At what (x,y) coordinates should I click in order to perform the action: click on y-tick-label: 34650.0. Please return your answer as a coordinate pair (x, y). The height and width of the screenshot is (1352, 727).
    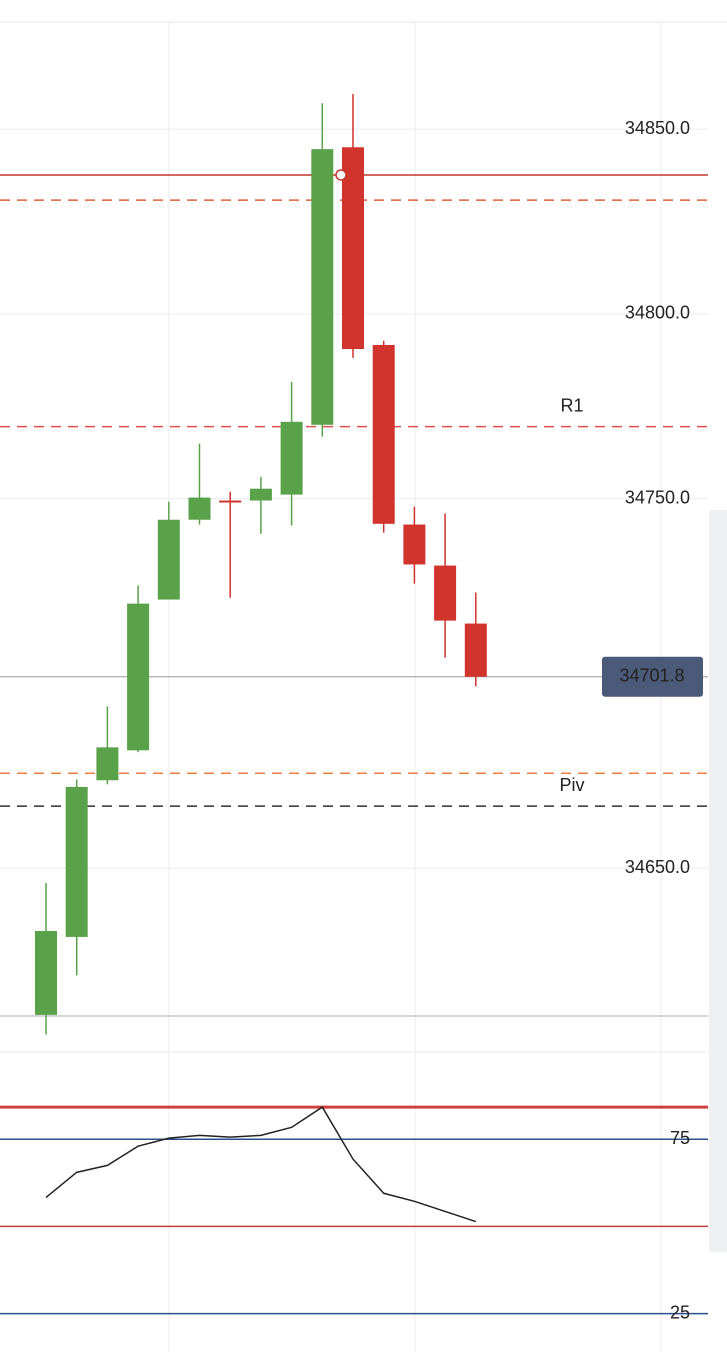
    Looking at the image, I should click on (657, 867).